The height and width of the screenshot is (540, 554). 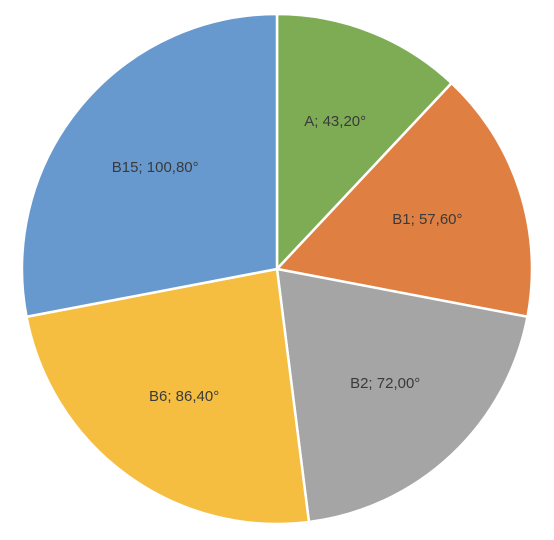 I want to click on pie-label-b1: B1; 57,60°, so click(x=427, y=219).